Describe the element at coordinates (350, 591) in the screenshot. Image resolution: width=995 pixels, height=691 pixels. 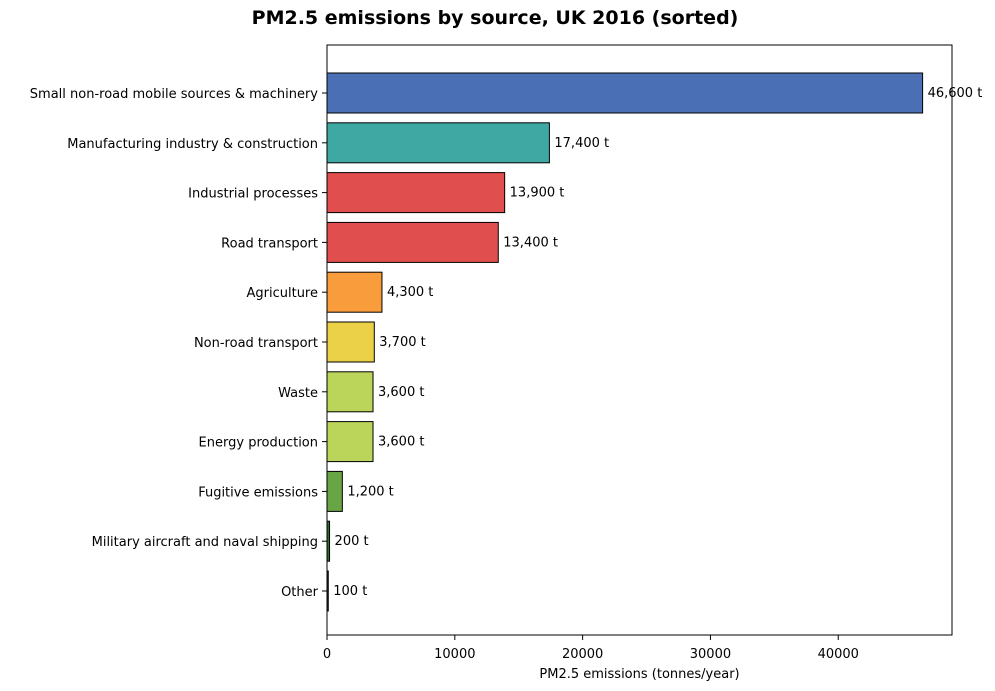
I see `data-label: 100 t` at that location.